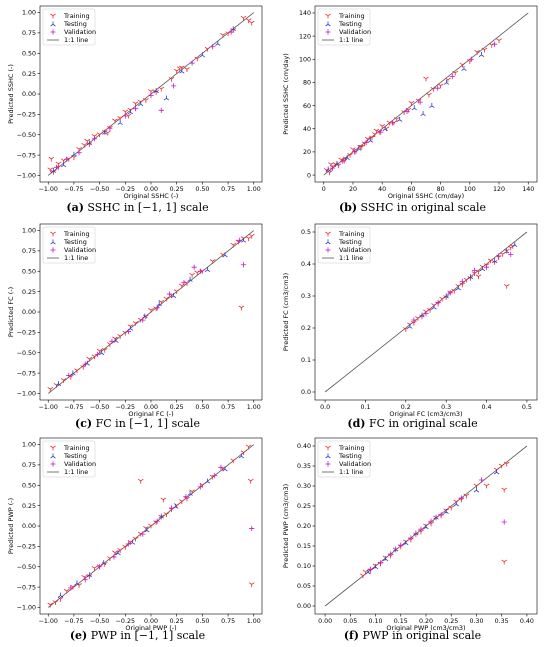  Describe the element at coordinates (99, 407) in the screenshot. I see `x-tick-label: −0.50` at that location.